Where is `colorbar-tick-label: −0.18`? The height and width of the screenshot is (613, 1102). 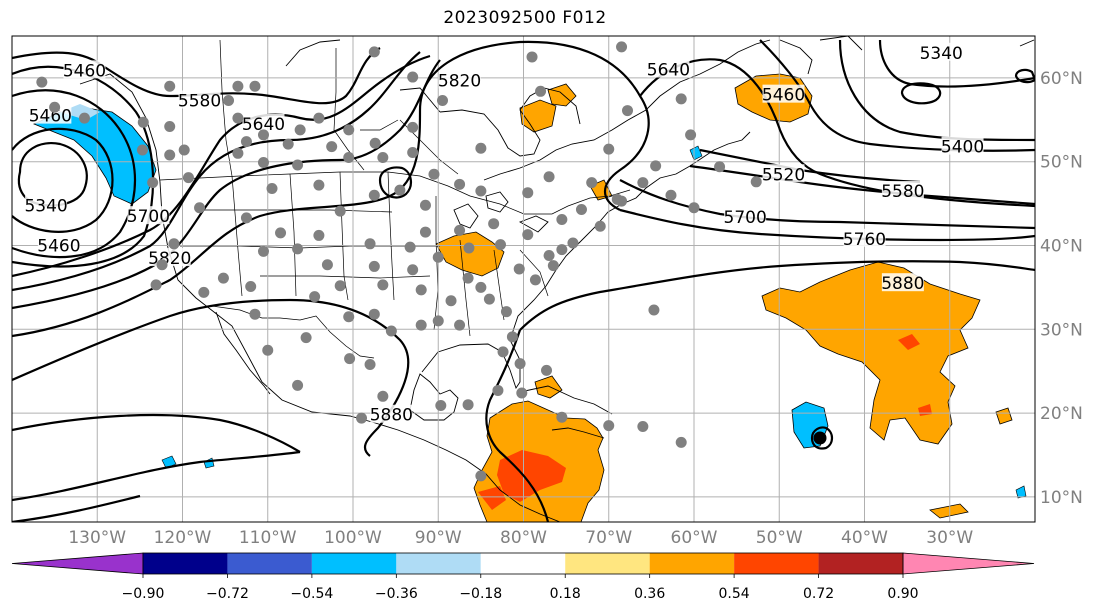
colorbar-tick-label: −0.18 is located at coordinates (480, 594).